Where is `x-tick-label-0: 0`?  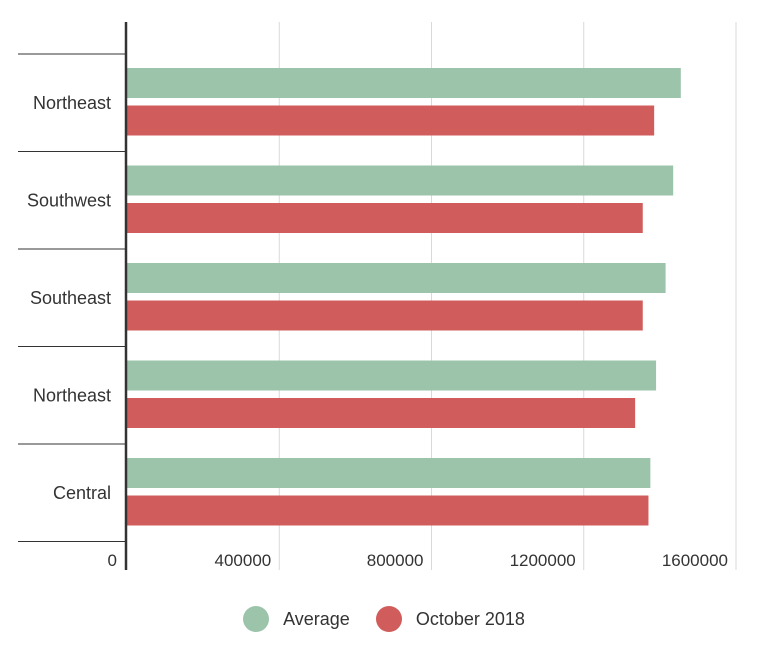 x-tick-label-0: 0 is located at coordinates (112, 560).